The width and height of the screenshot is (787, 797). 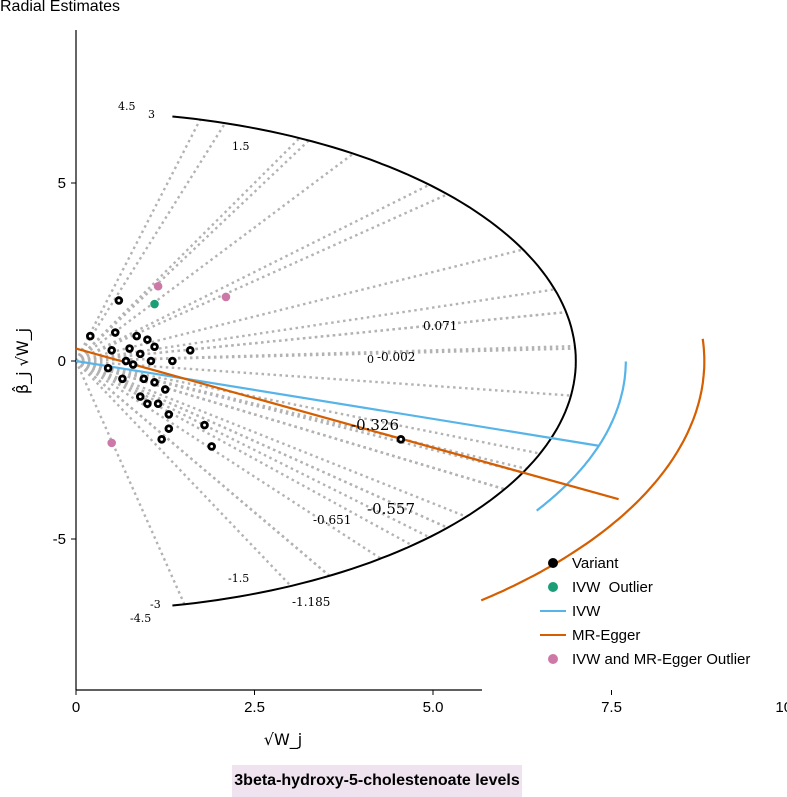 What do you see at coordinates (581, 436) in the screenshot?
I see `ivw-ci-arc` at bounding box center [581, 436].